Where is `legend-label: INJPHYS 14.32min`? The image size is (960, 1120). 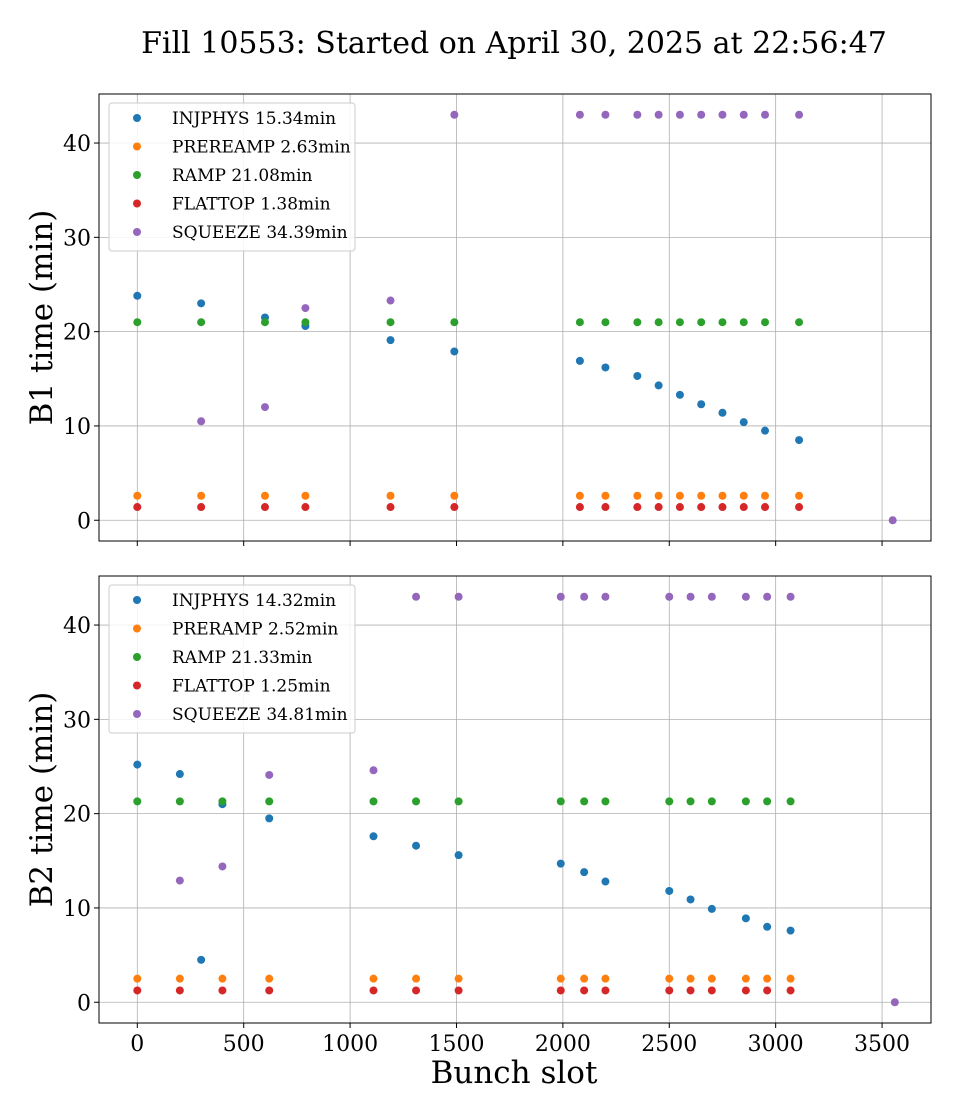
legend-label: INJPHYS 14.32min is located at coordinates (254, 601).